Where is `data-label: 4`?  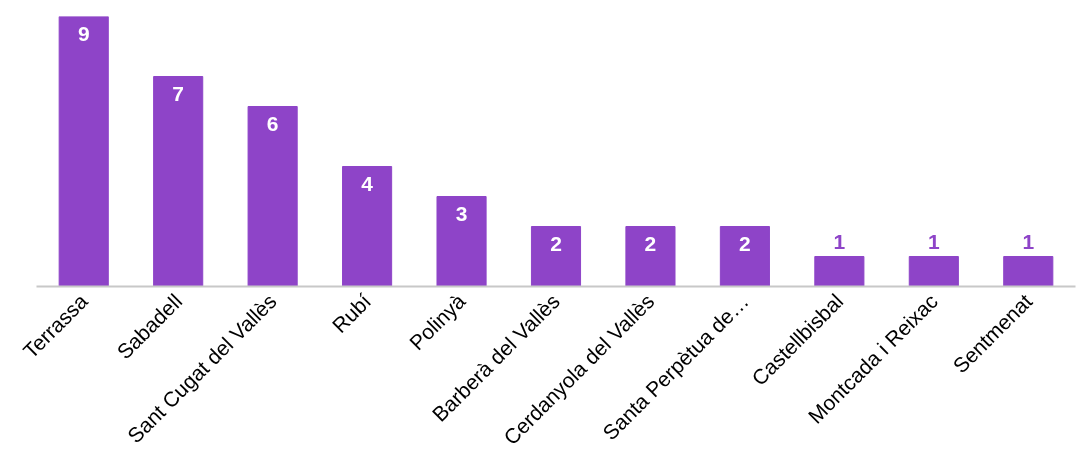 data-label: 4 is located at coordinates (367, 183).